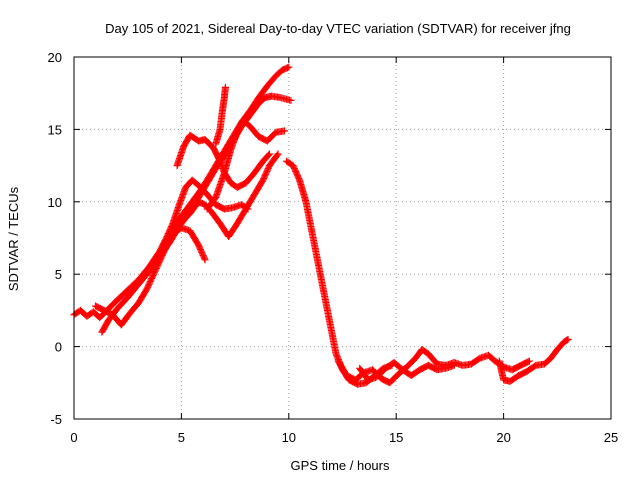  Describe the element at coordinates (55, 202) in the screenshot. I see `y-tick-label: 10` at that location.